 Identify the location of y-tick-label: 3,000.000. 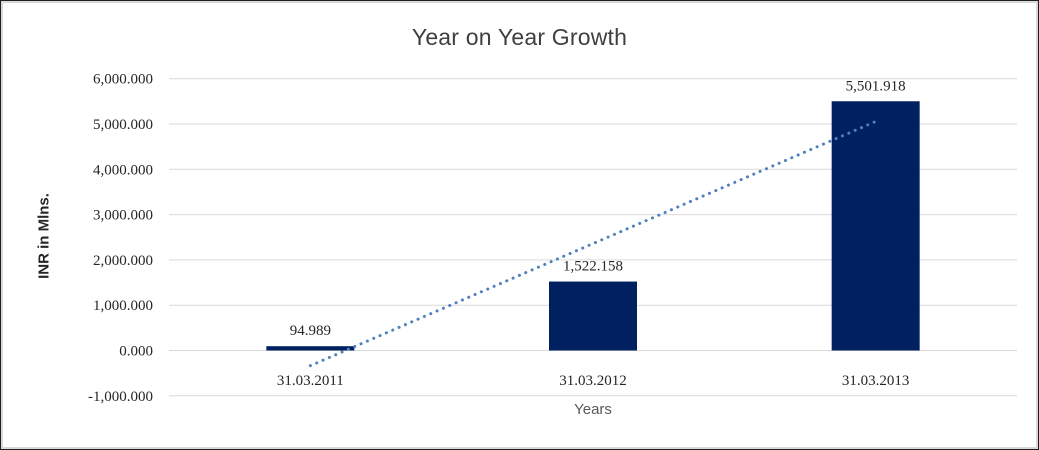
(123, 216).